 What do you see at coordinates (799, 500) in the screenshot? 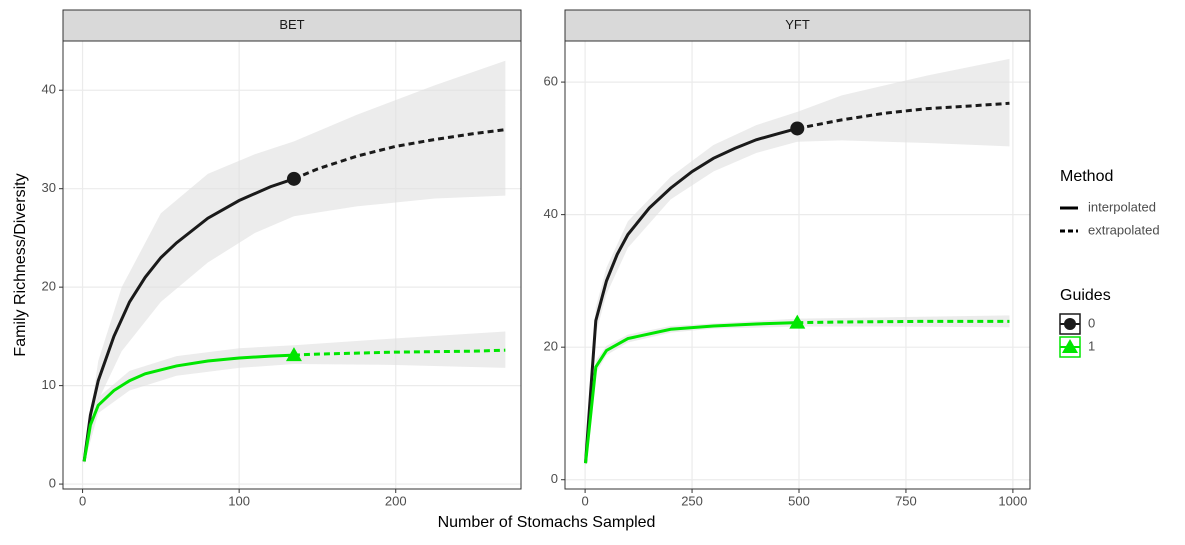
I see `x-tick-label: 500` at bounding box center [799, 500].